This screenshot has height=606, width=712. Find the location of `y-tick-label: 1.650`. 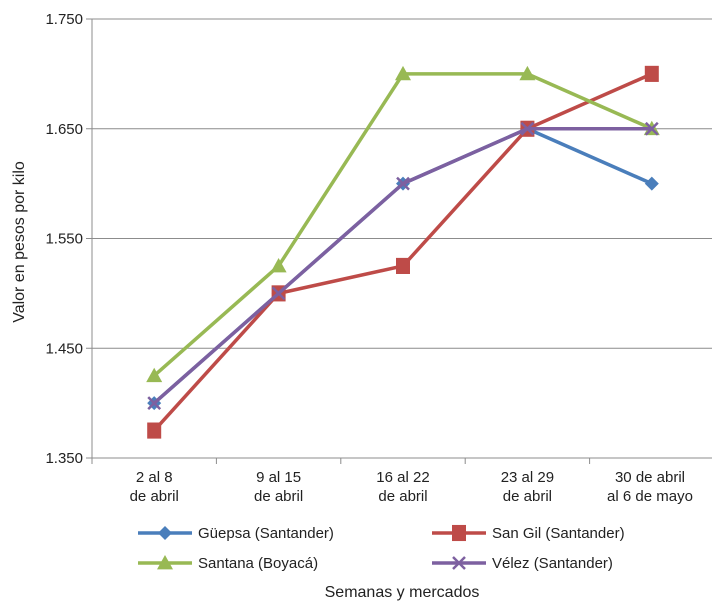

y-tick-label: 1.650 is located at coordinates (64, 129).